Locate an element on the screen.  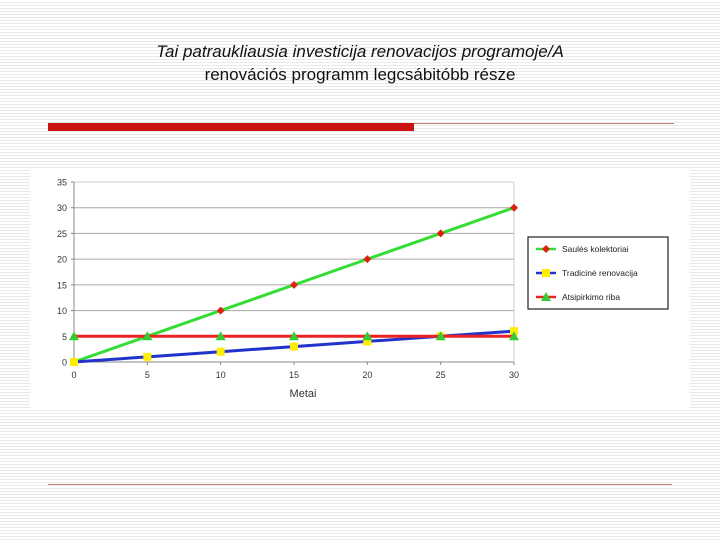
y-tick-label: 25 is located at coordinates (62, 234).